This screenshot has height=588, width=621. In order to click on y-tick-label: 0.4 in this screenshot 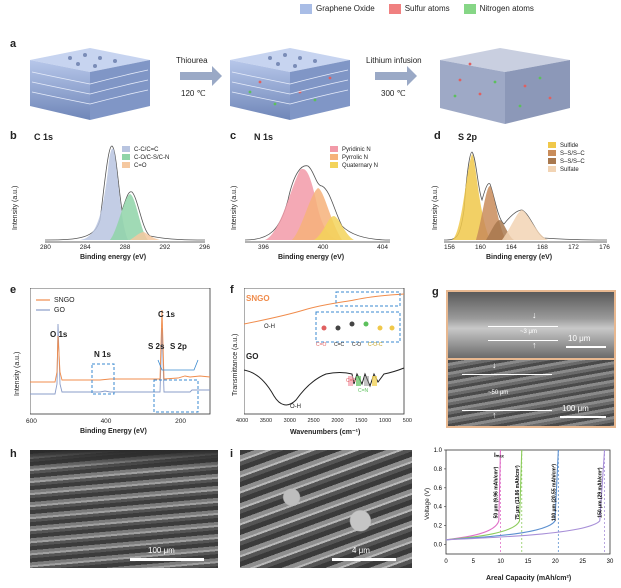, I will do `click(438, 508)`.